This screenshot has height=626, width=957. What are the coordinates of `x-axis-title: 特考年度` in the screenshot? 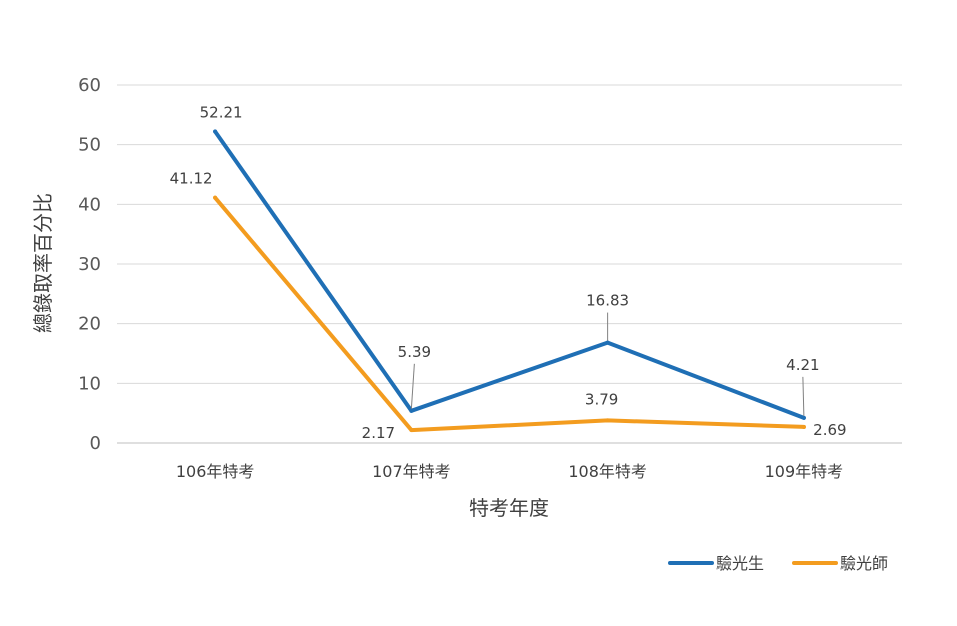 It's located at (509, 508).